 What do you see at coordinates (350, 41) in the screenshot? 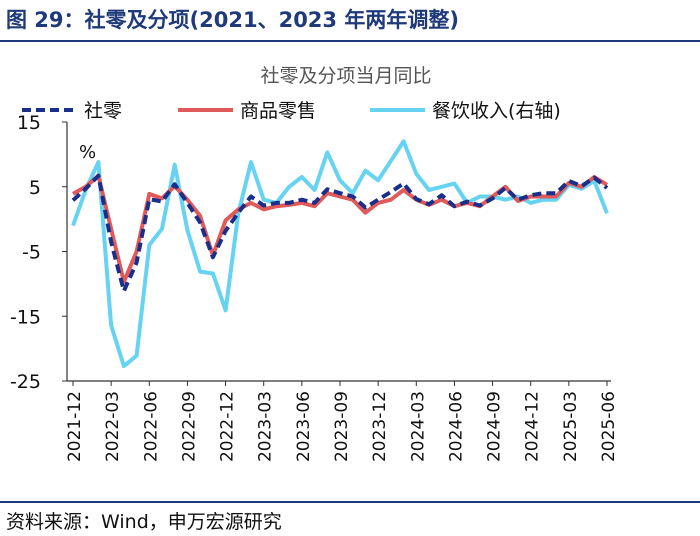
I see `title-rule` at bounding box center [350, 41].